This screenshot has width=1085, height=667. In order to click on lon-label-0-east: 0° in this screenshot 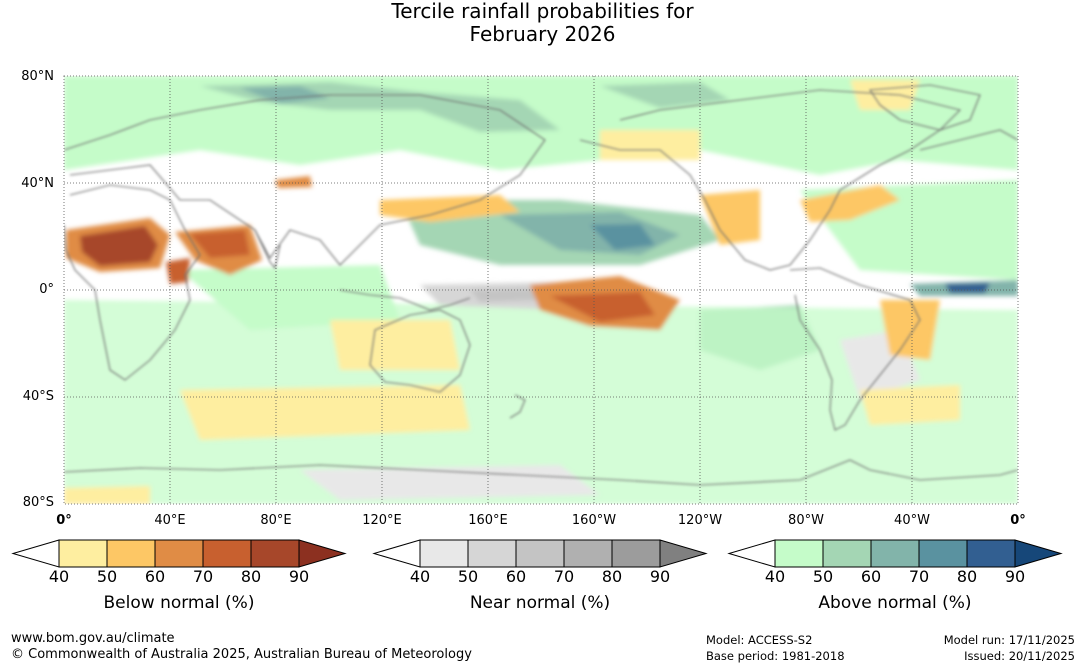, I will do `click(1018, 520)`.